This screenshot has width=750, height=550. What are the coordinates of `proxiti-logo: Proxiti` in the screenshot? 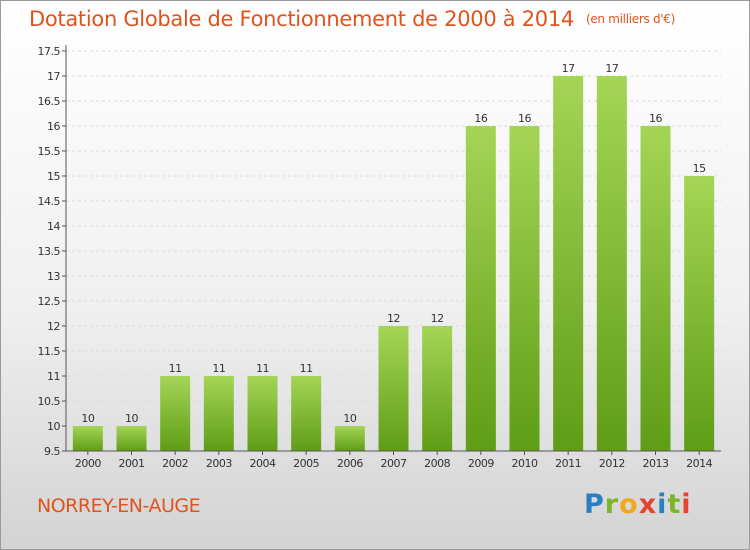 It's located at (638, 504).